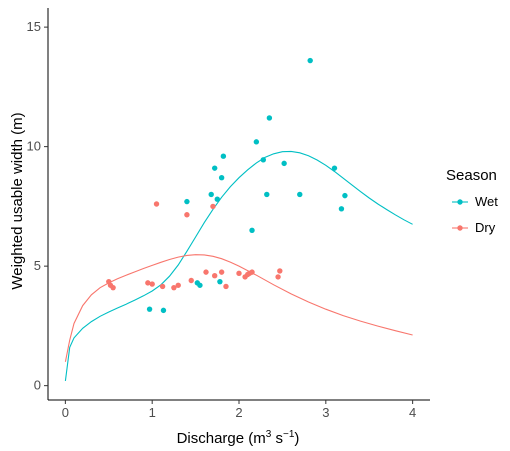  What do you see at coordinates (296, 438) in the screenshot?
I see `x-axis-title-end: )` at bounding box center [296, 438].